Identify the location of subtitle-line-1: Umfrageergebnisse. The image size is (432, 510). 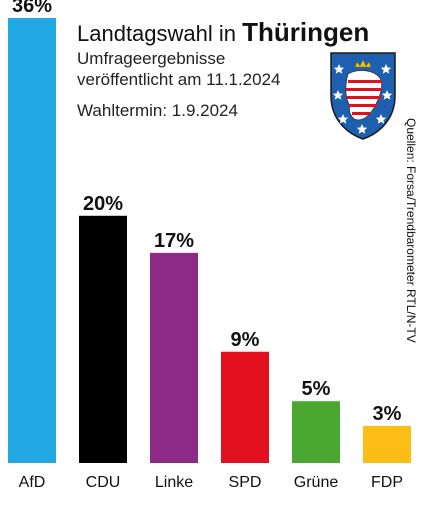
(151, 58).